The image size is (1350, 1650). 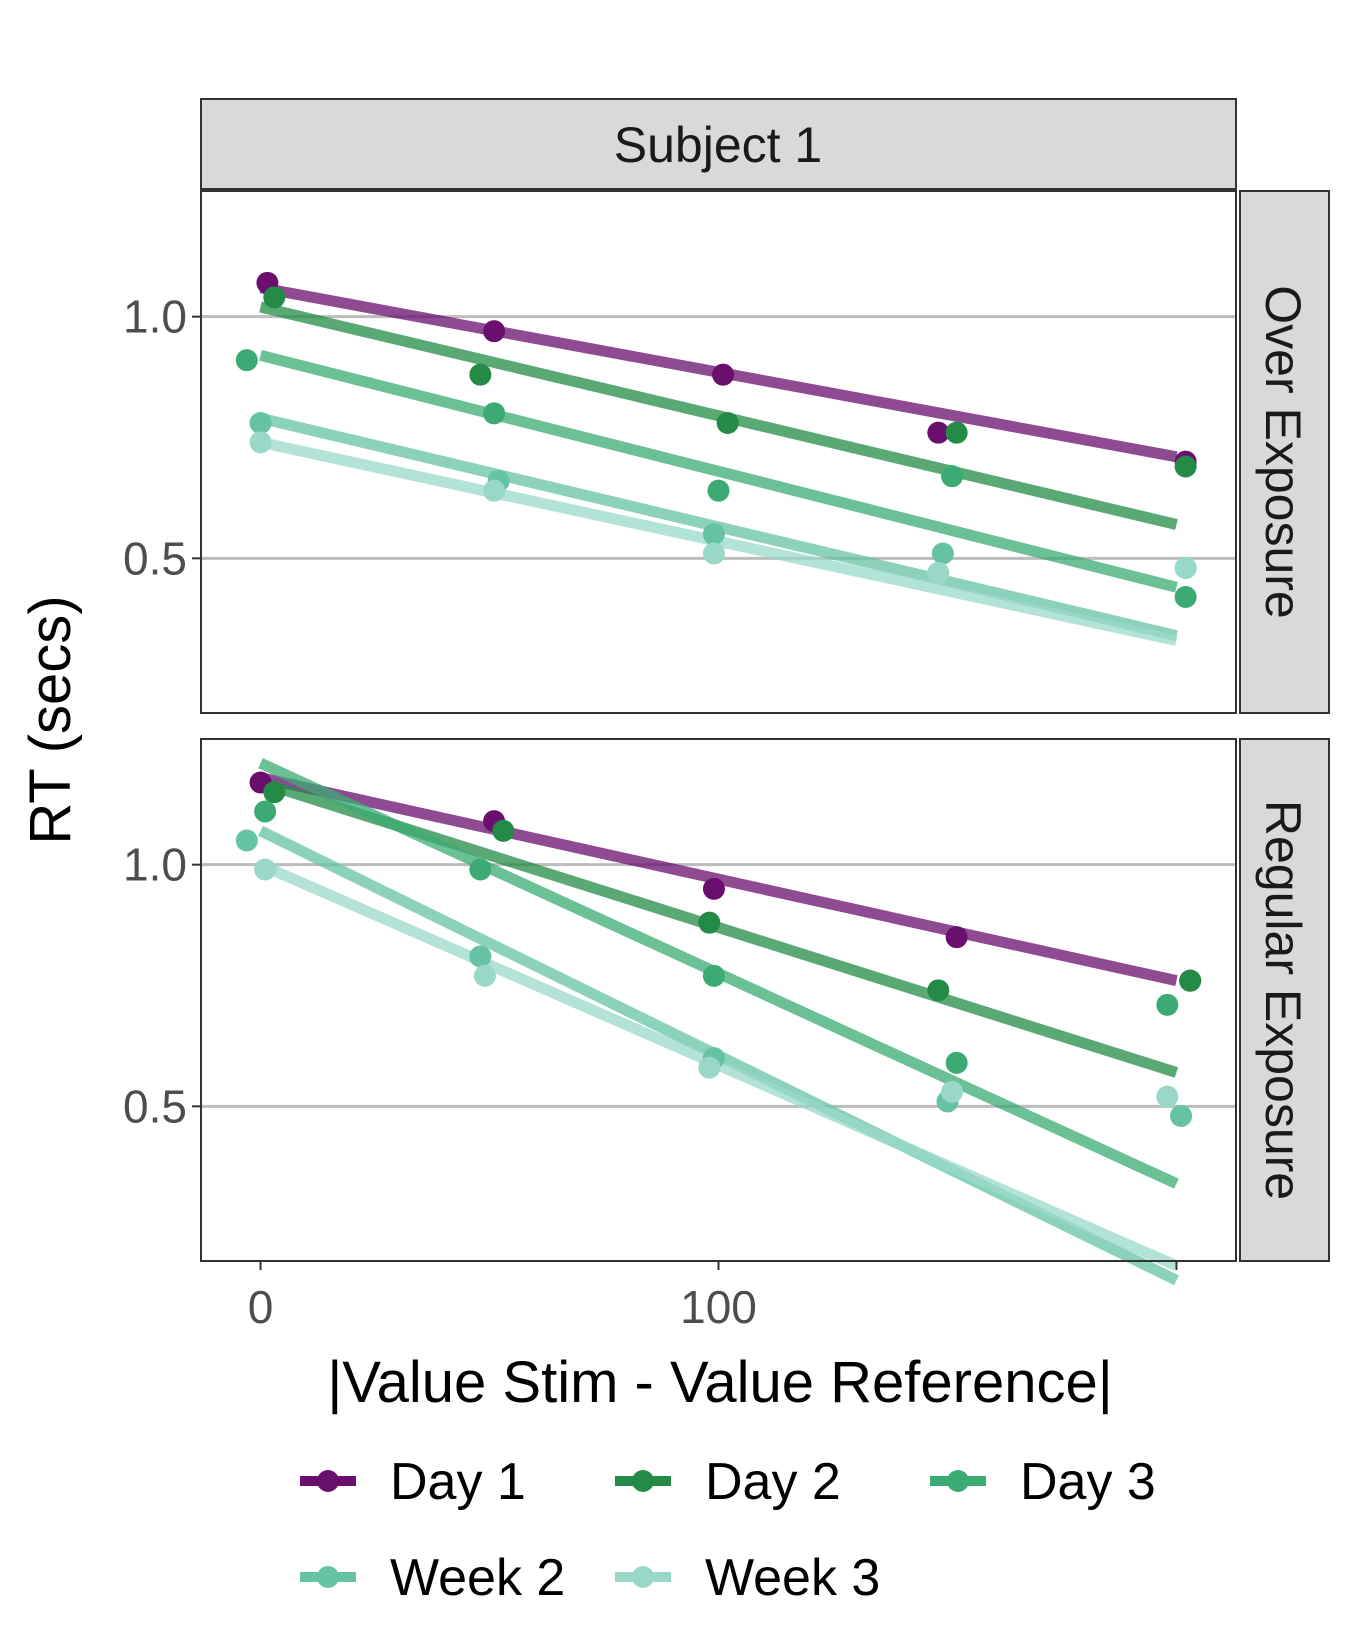 I want to click on y-axis-title: RT (secs), so click(x=50, y=719).